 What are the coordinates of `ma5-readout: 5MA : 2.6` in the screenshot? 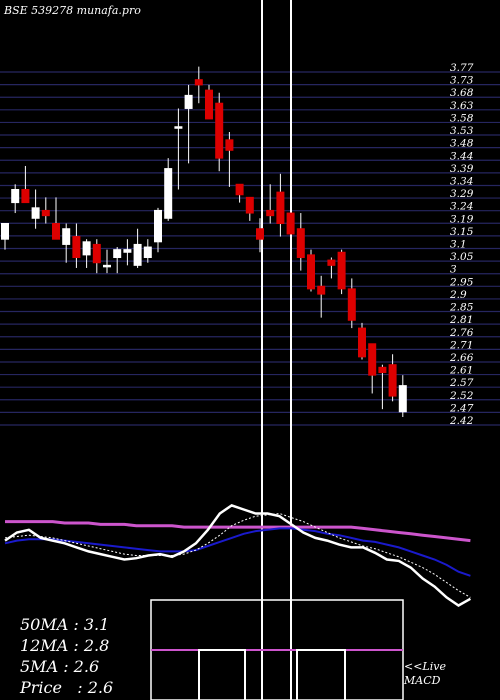 It's located at (60, 666).